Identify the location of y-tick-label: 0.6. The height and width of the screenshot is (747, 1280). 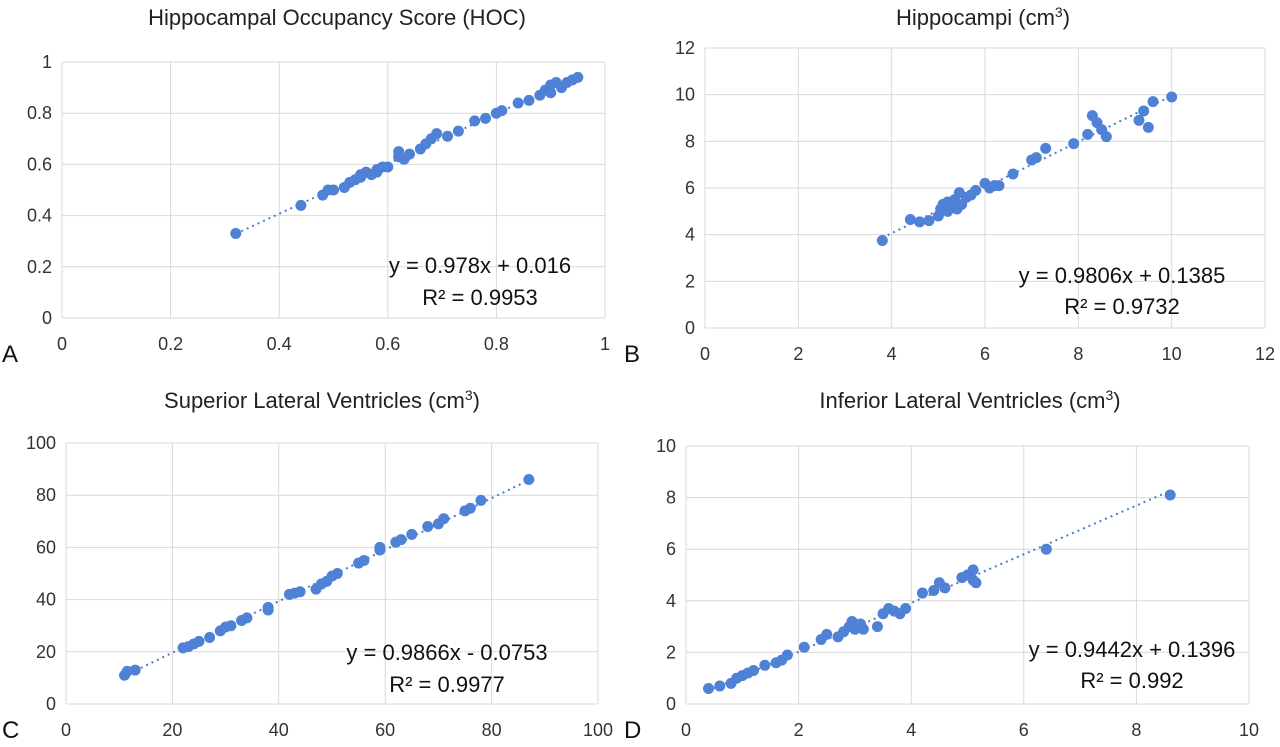
(39, 164).